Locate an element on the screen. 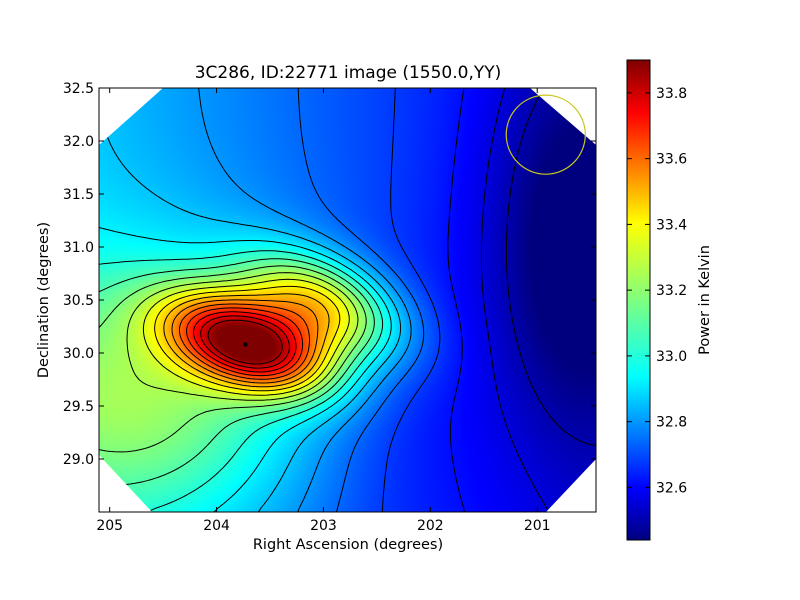 The width and height of the screenshot is (800, 600). peak-marker is located at coordinates (245, 344).